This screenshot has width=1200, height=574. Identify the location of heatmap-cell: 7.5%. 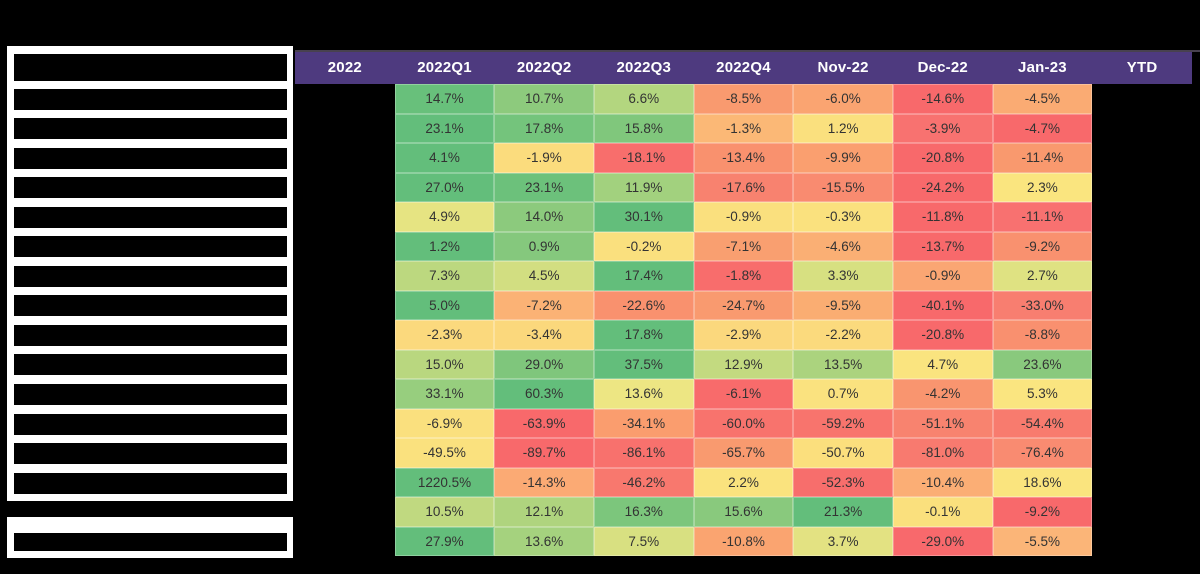
(643, 541).